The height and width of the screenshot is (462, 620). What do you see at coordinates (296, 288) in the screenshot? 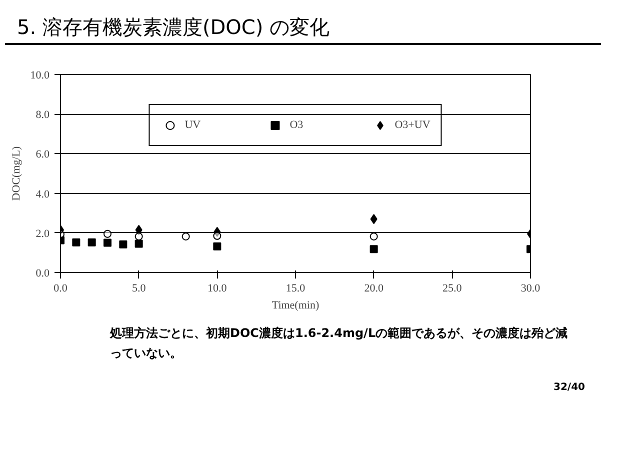
I see `x-tick-label: 15.0` at bounding box center [296, 288].